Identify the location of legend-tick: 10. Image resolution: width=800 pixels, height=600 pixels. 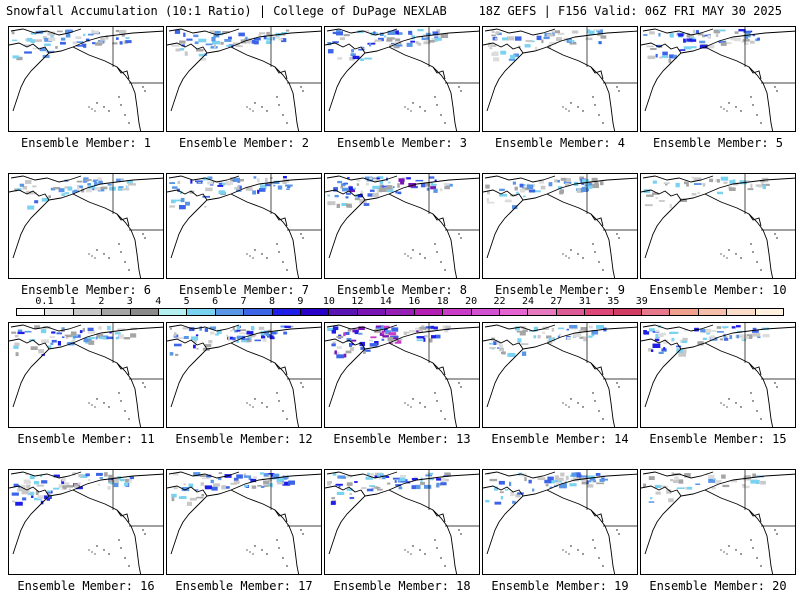
(328, 301).